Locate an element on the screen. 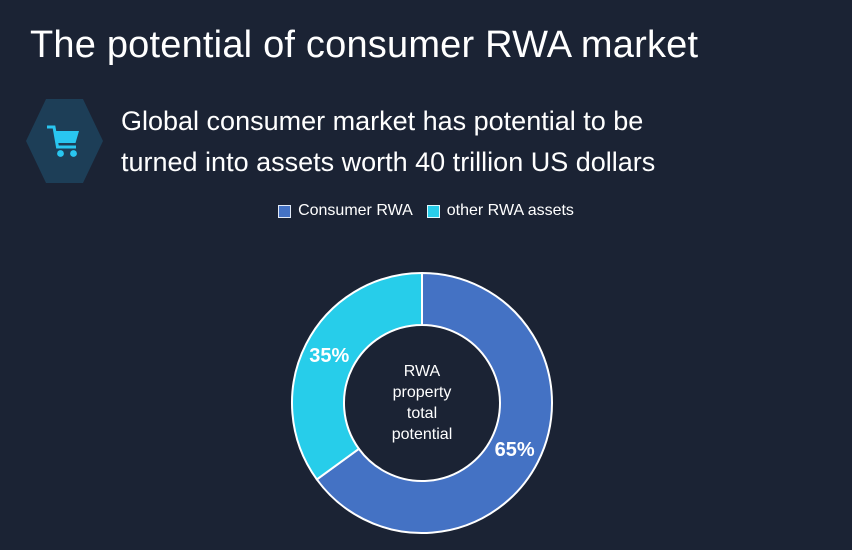 The height and width of the screenshot is (550, 852). legend-item-other-rwa-assets: other RWA assets is located at coordinates (500, 211).